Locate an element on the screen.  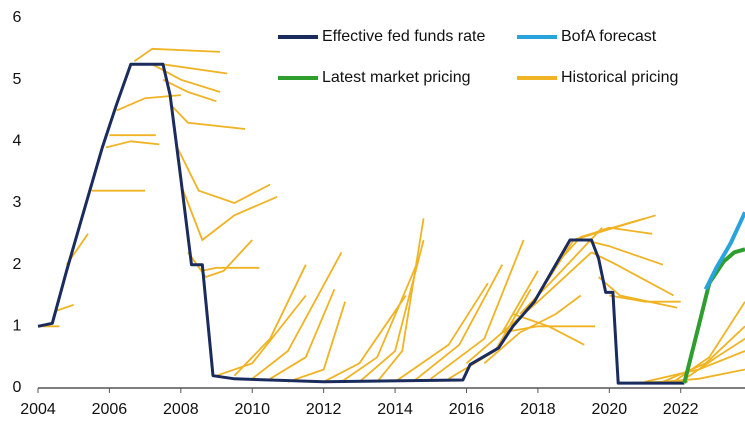
y-tick-label: 0 is located at coordinates (17, 387).